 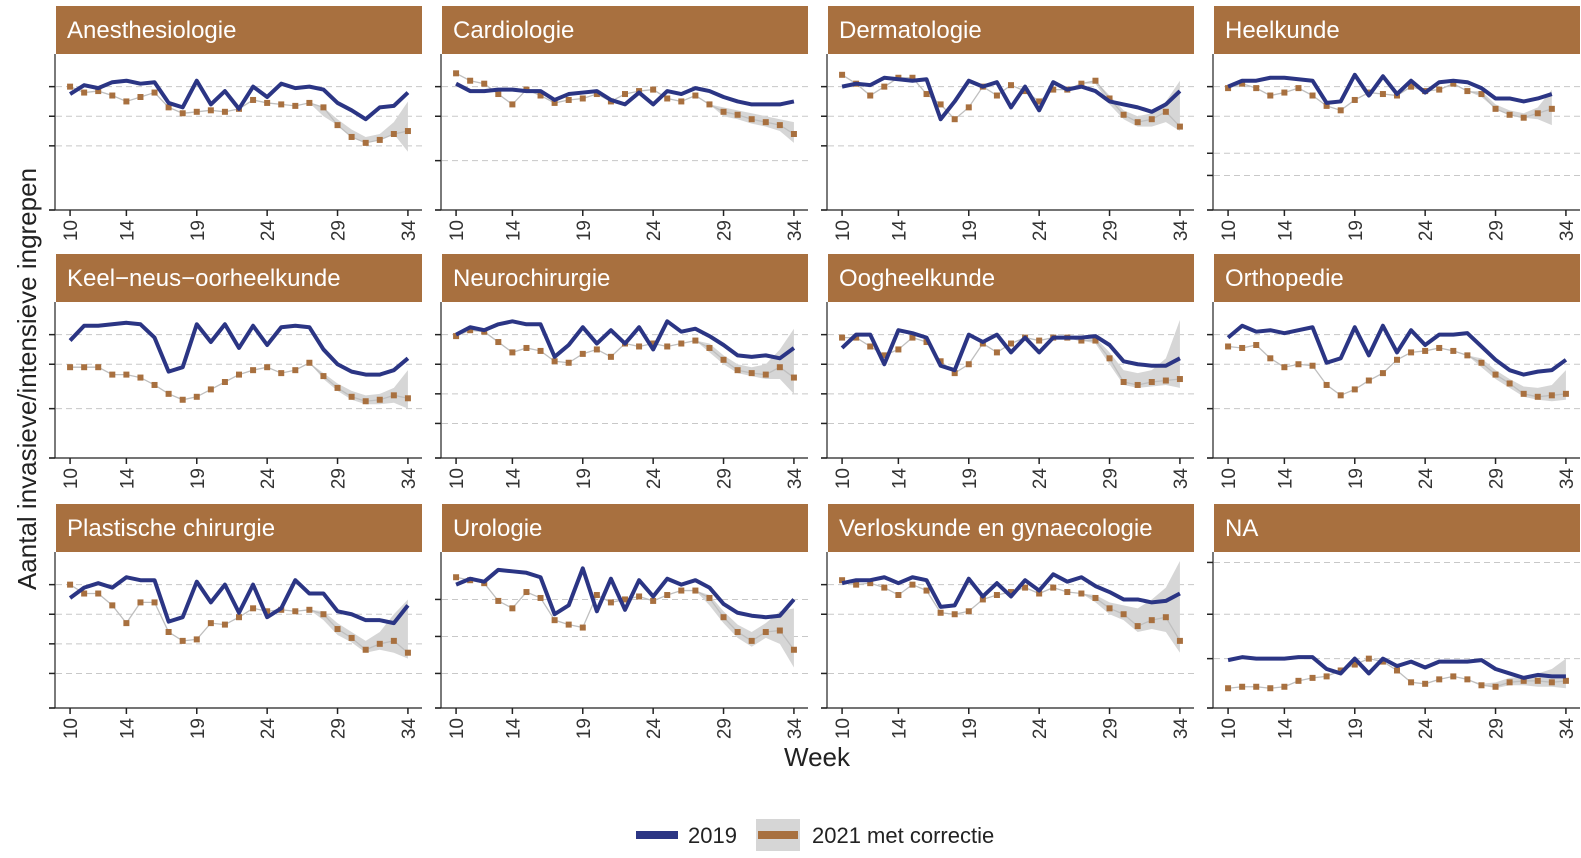 I want to click on correction-band, so click(x=1397, y=673).